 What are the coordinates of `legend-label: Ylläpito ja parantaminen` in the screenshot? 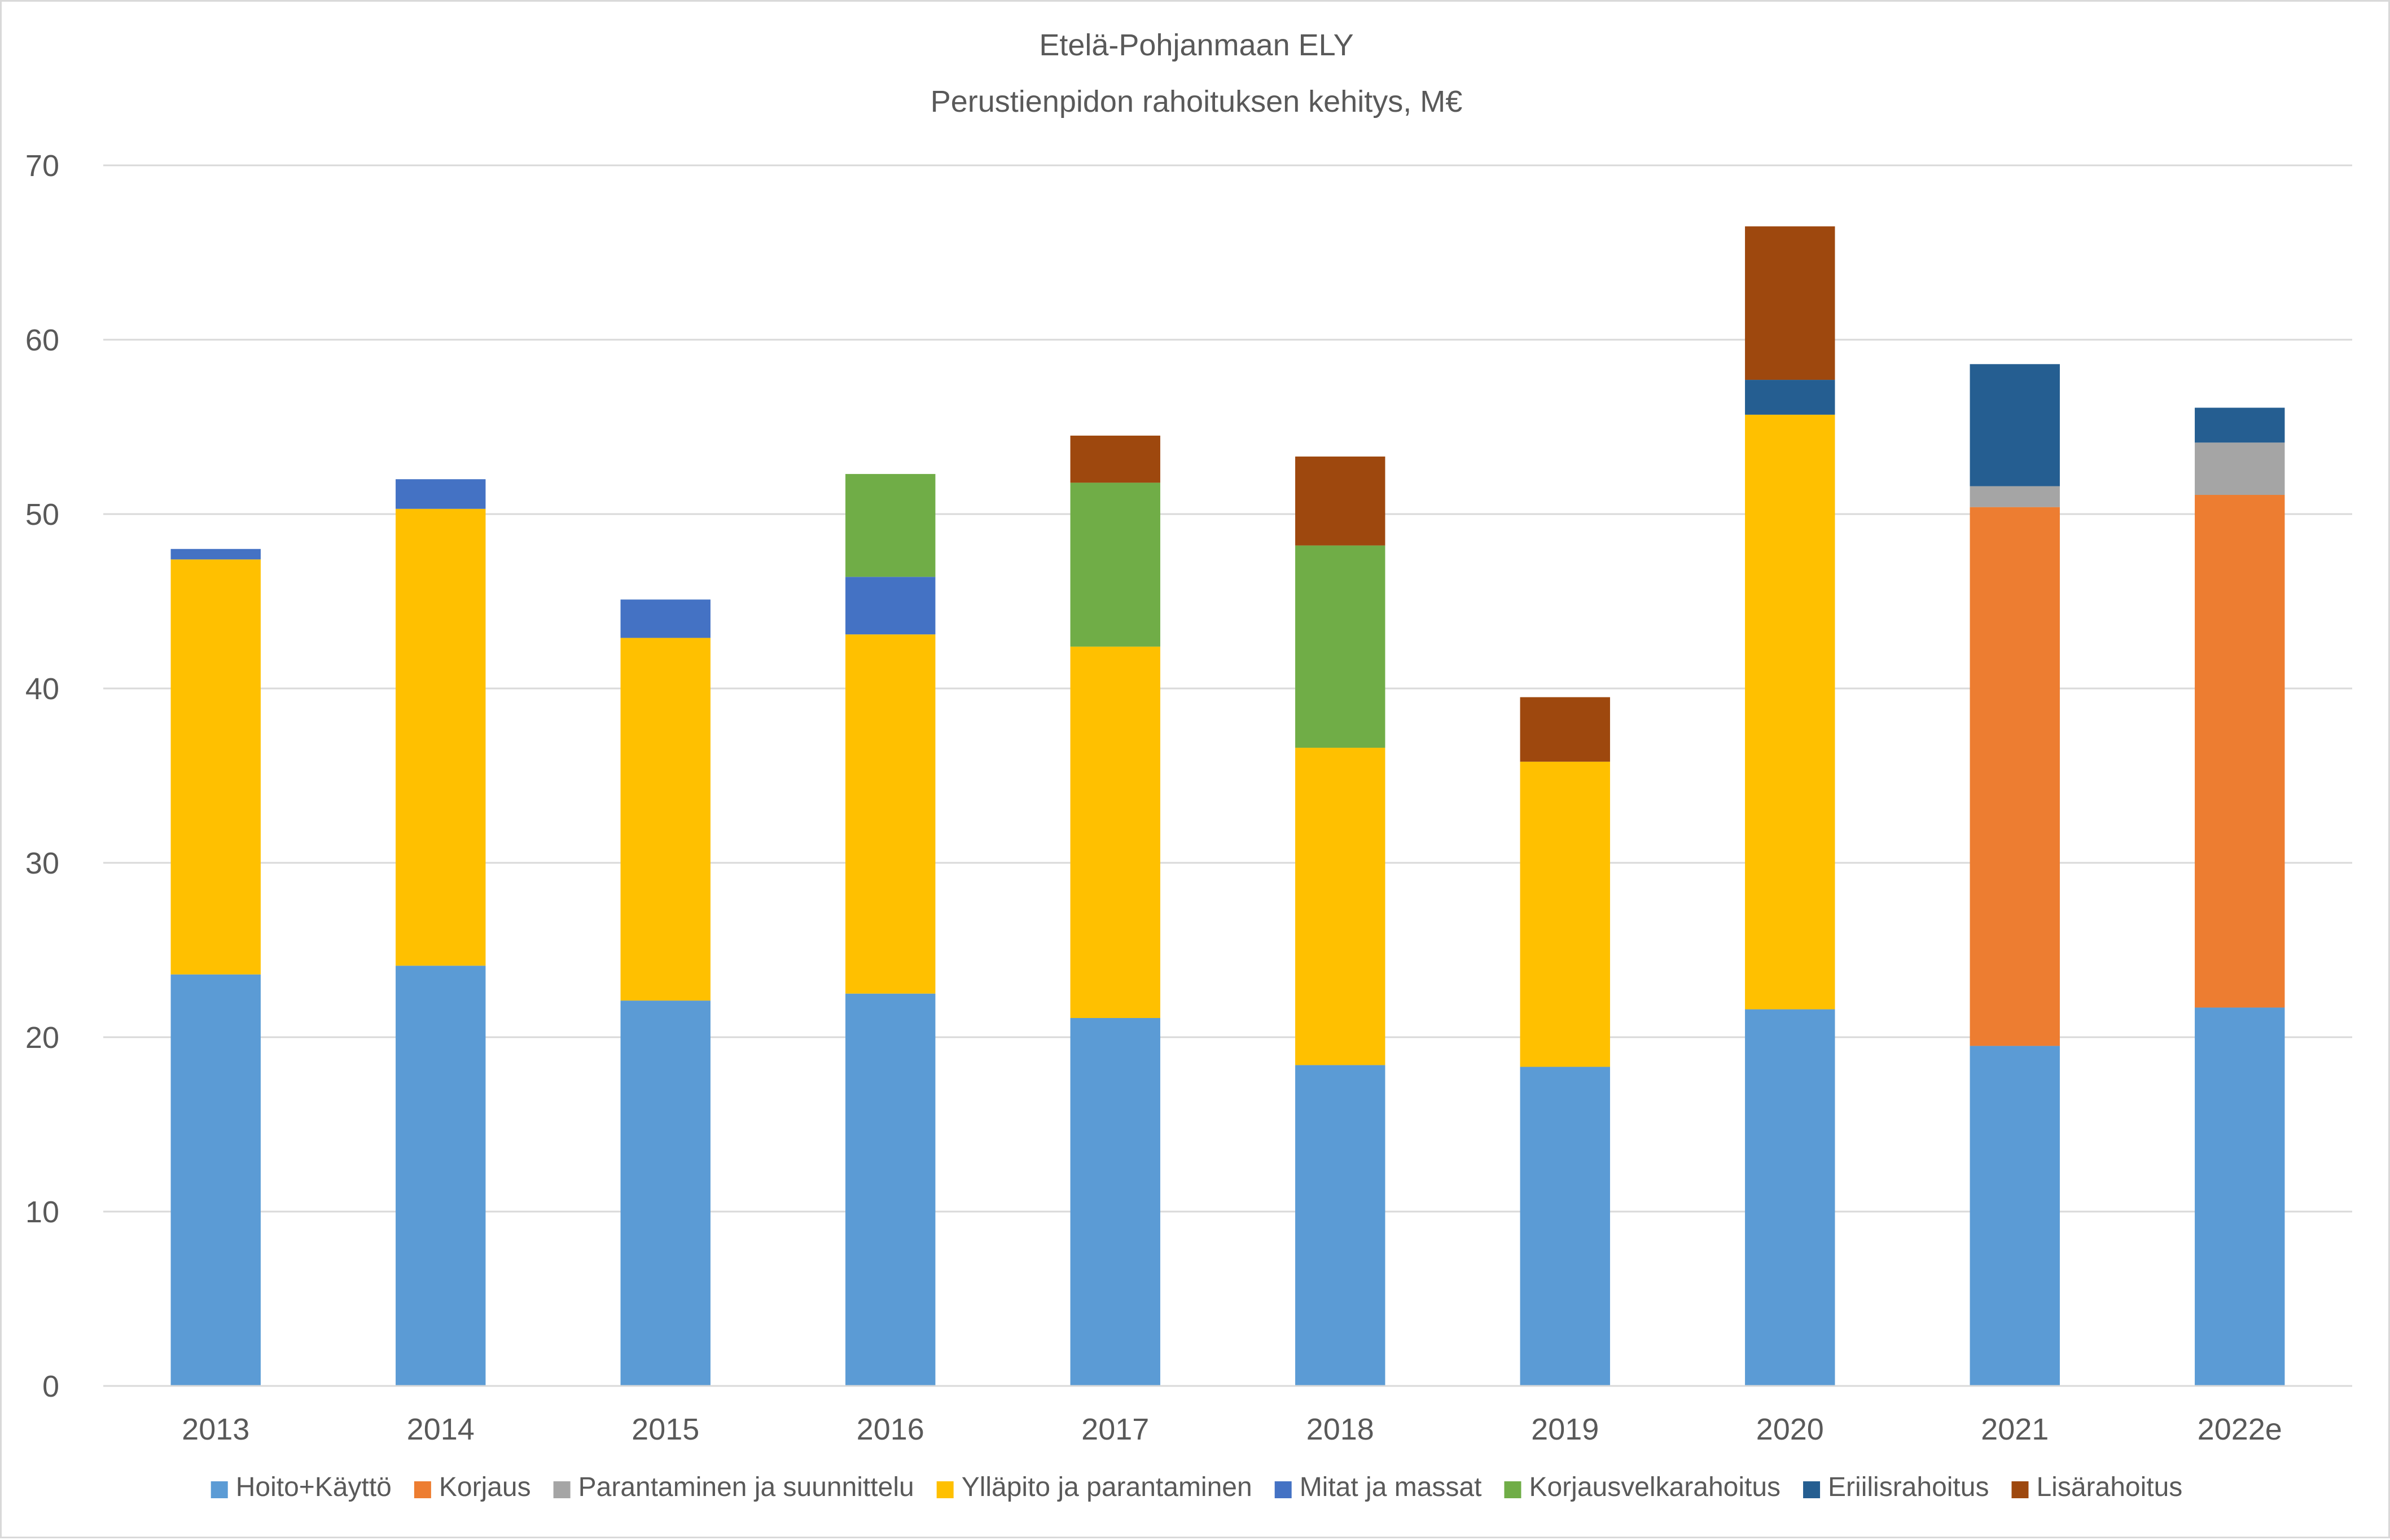 It's located at (1107, 1487).